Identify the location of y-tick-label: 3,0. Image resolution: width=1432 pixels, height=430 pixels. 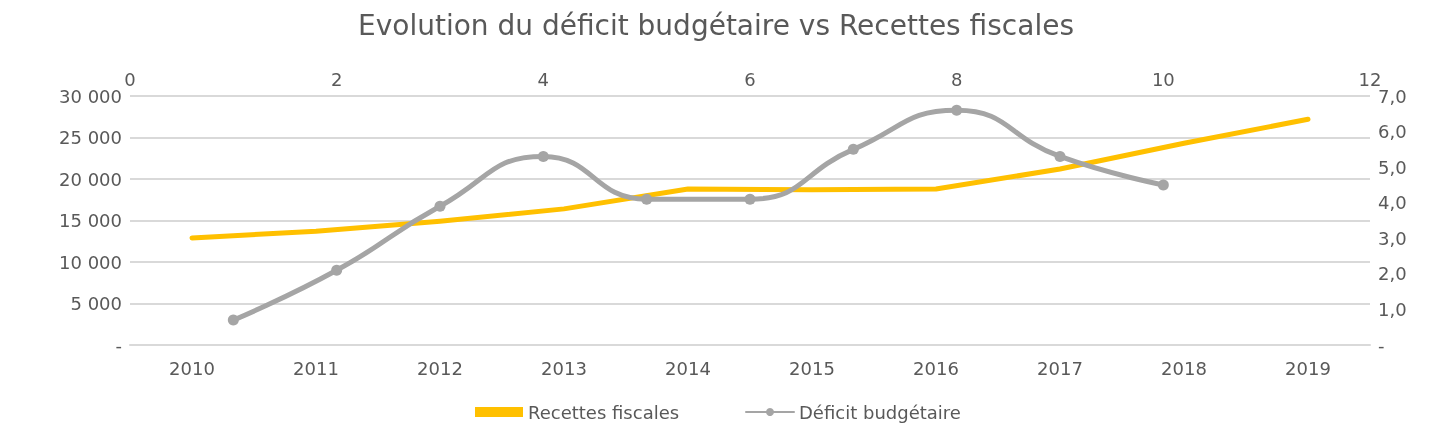
(1392, 238).